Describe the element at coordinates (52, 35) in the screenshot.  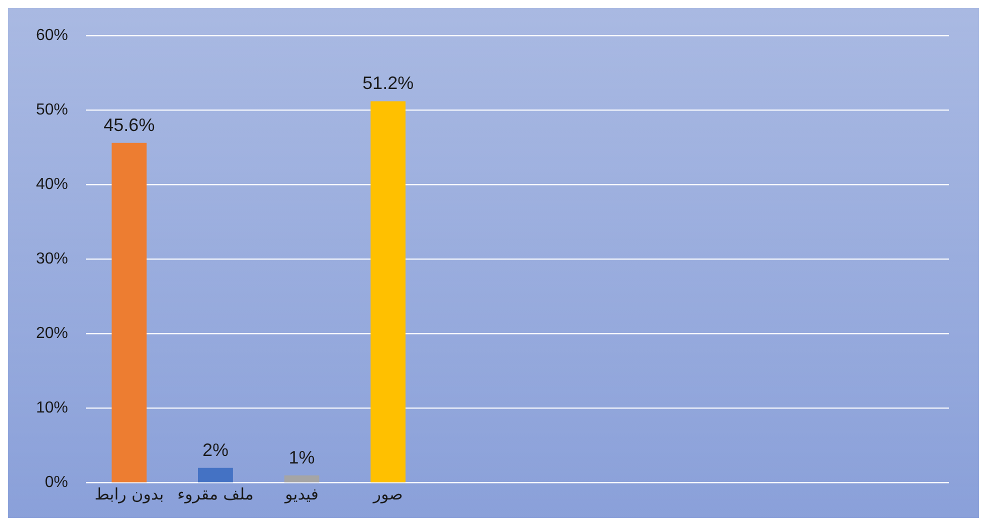
I see `y-tick-label: 60%` at that location.